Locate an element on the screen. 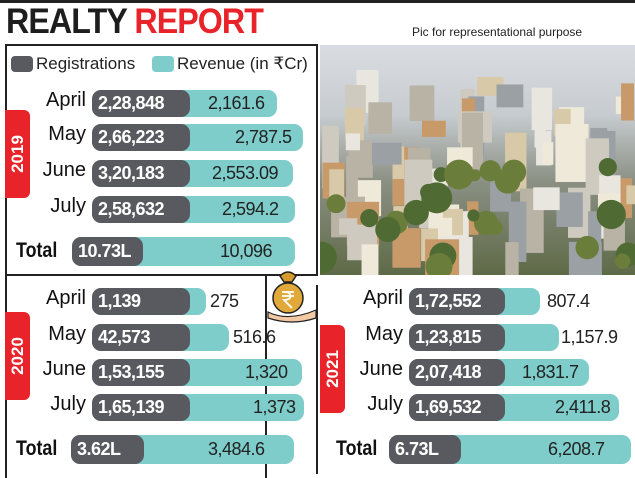 The image size is (635, 478). registrations-bar: 42,573 is located at coordinates (141, 337).